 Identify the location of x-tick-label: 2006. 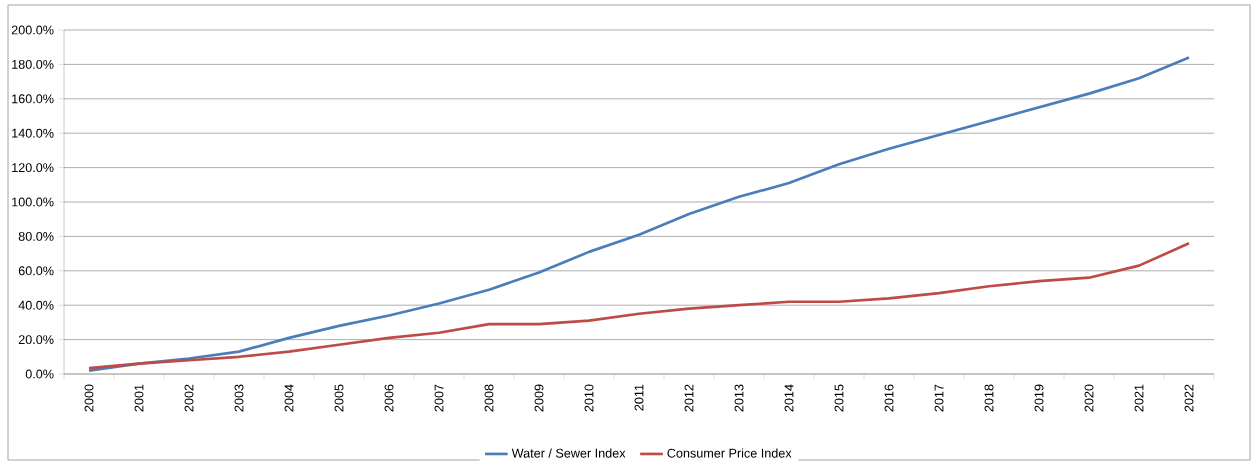
(389, 398).